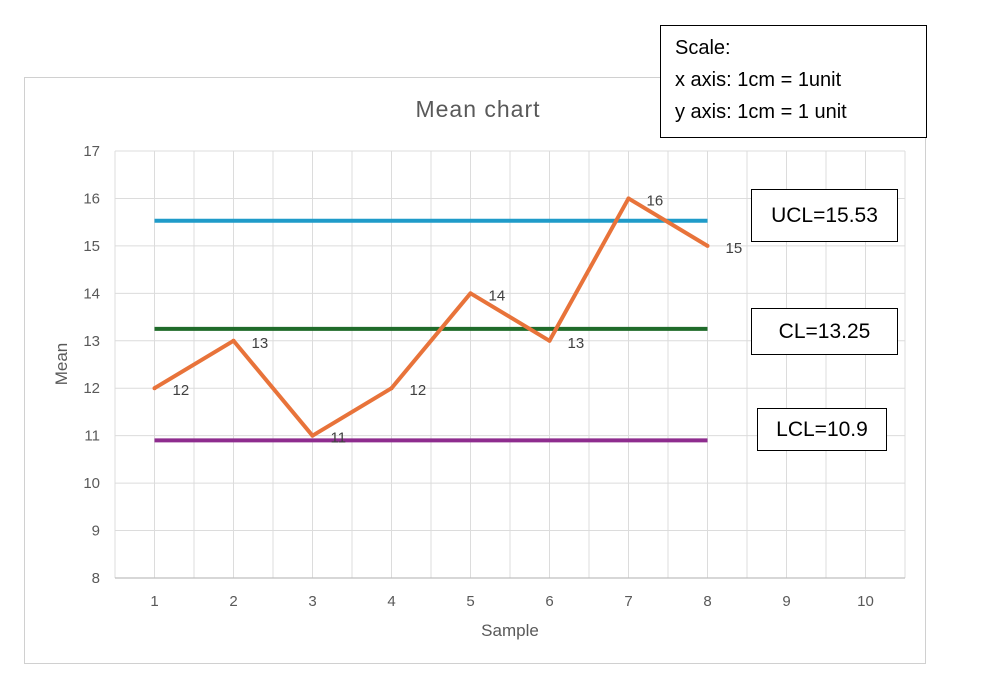 The width and height of the screenshot is (1003, 683). I want to click on x-axis-ticks: 1 2 3 4 5 6 7 8 9 10, so click(512, 601).